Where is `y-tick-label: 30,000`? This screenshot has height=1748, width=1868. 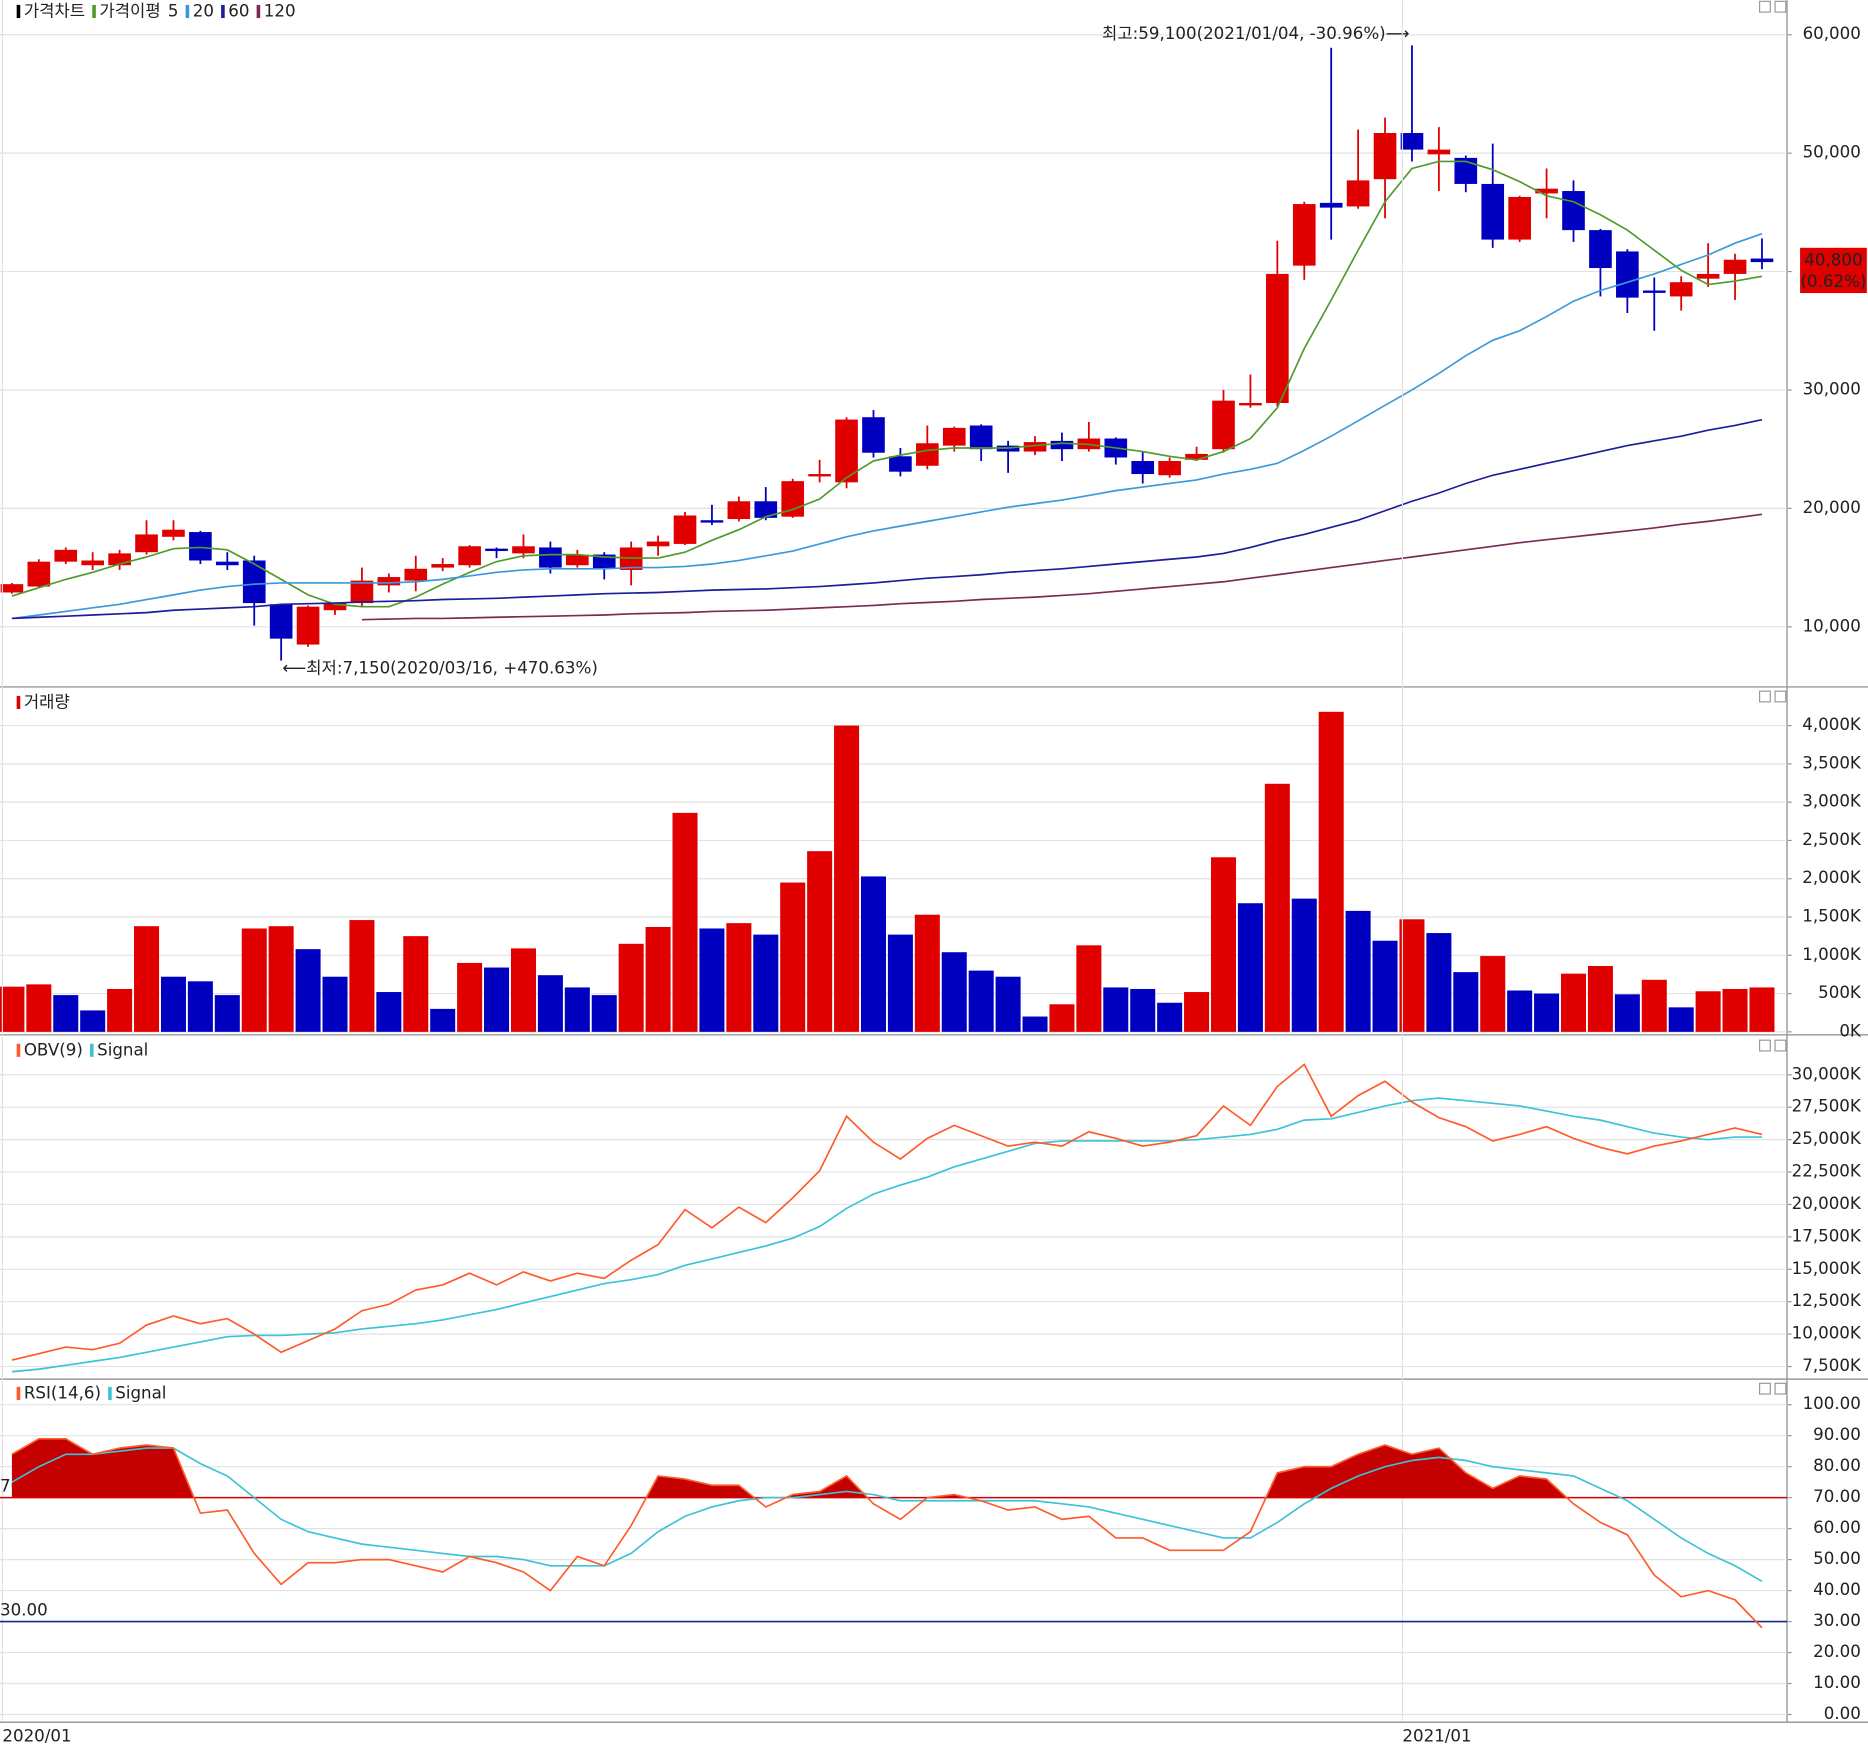 y-tick-label: 30,000 is located at coordinates (1832, 388).